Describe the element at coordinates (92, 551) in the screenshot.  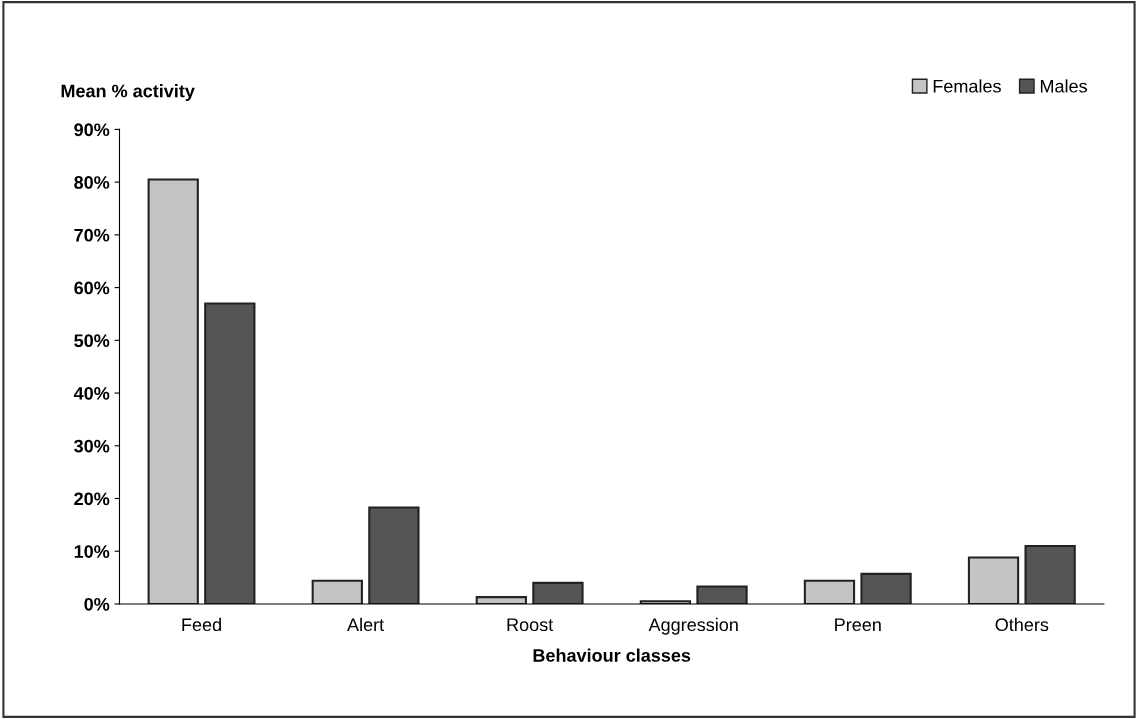
I see `y-tick-label: 10%` at that location.